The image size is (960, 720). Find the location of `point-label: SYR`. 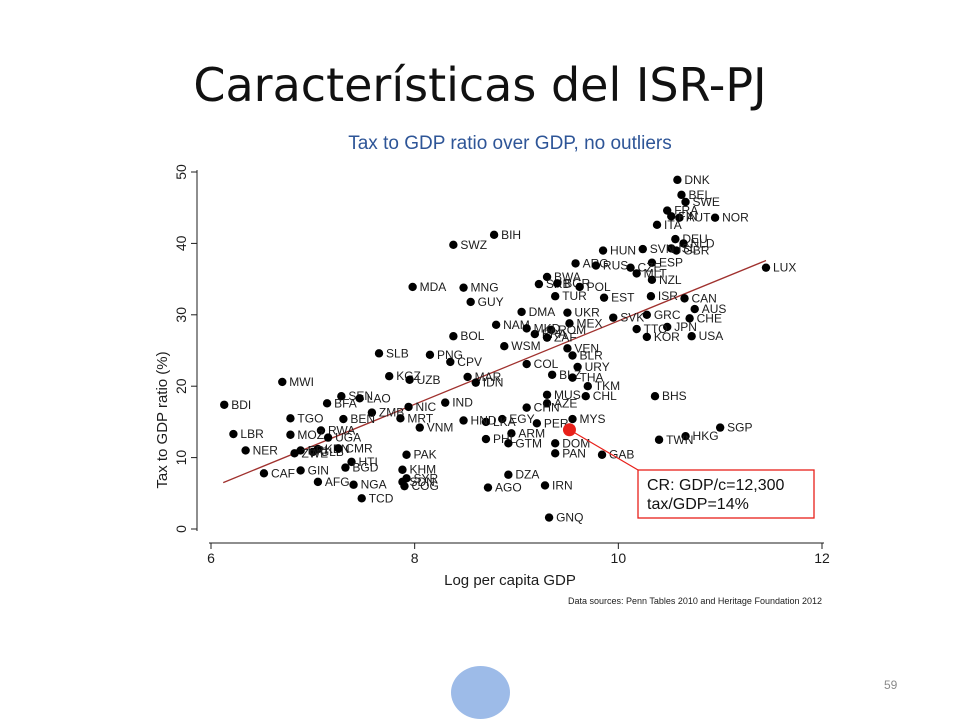

point-label: SYR is located at coordinates (426, 478).